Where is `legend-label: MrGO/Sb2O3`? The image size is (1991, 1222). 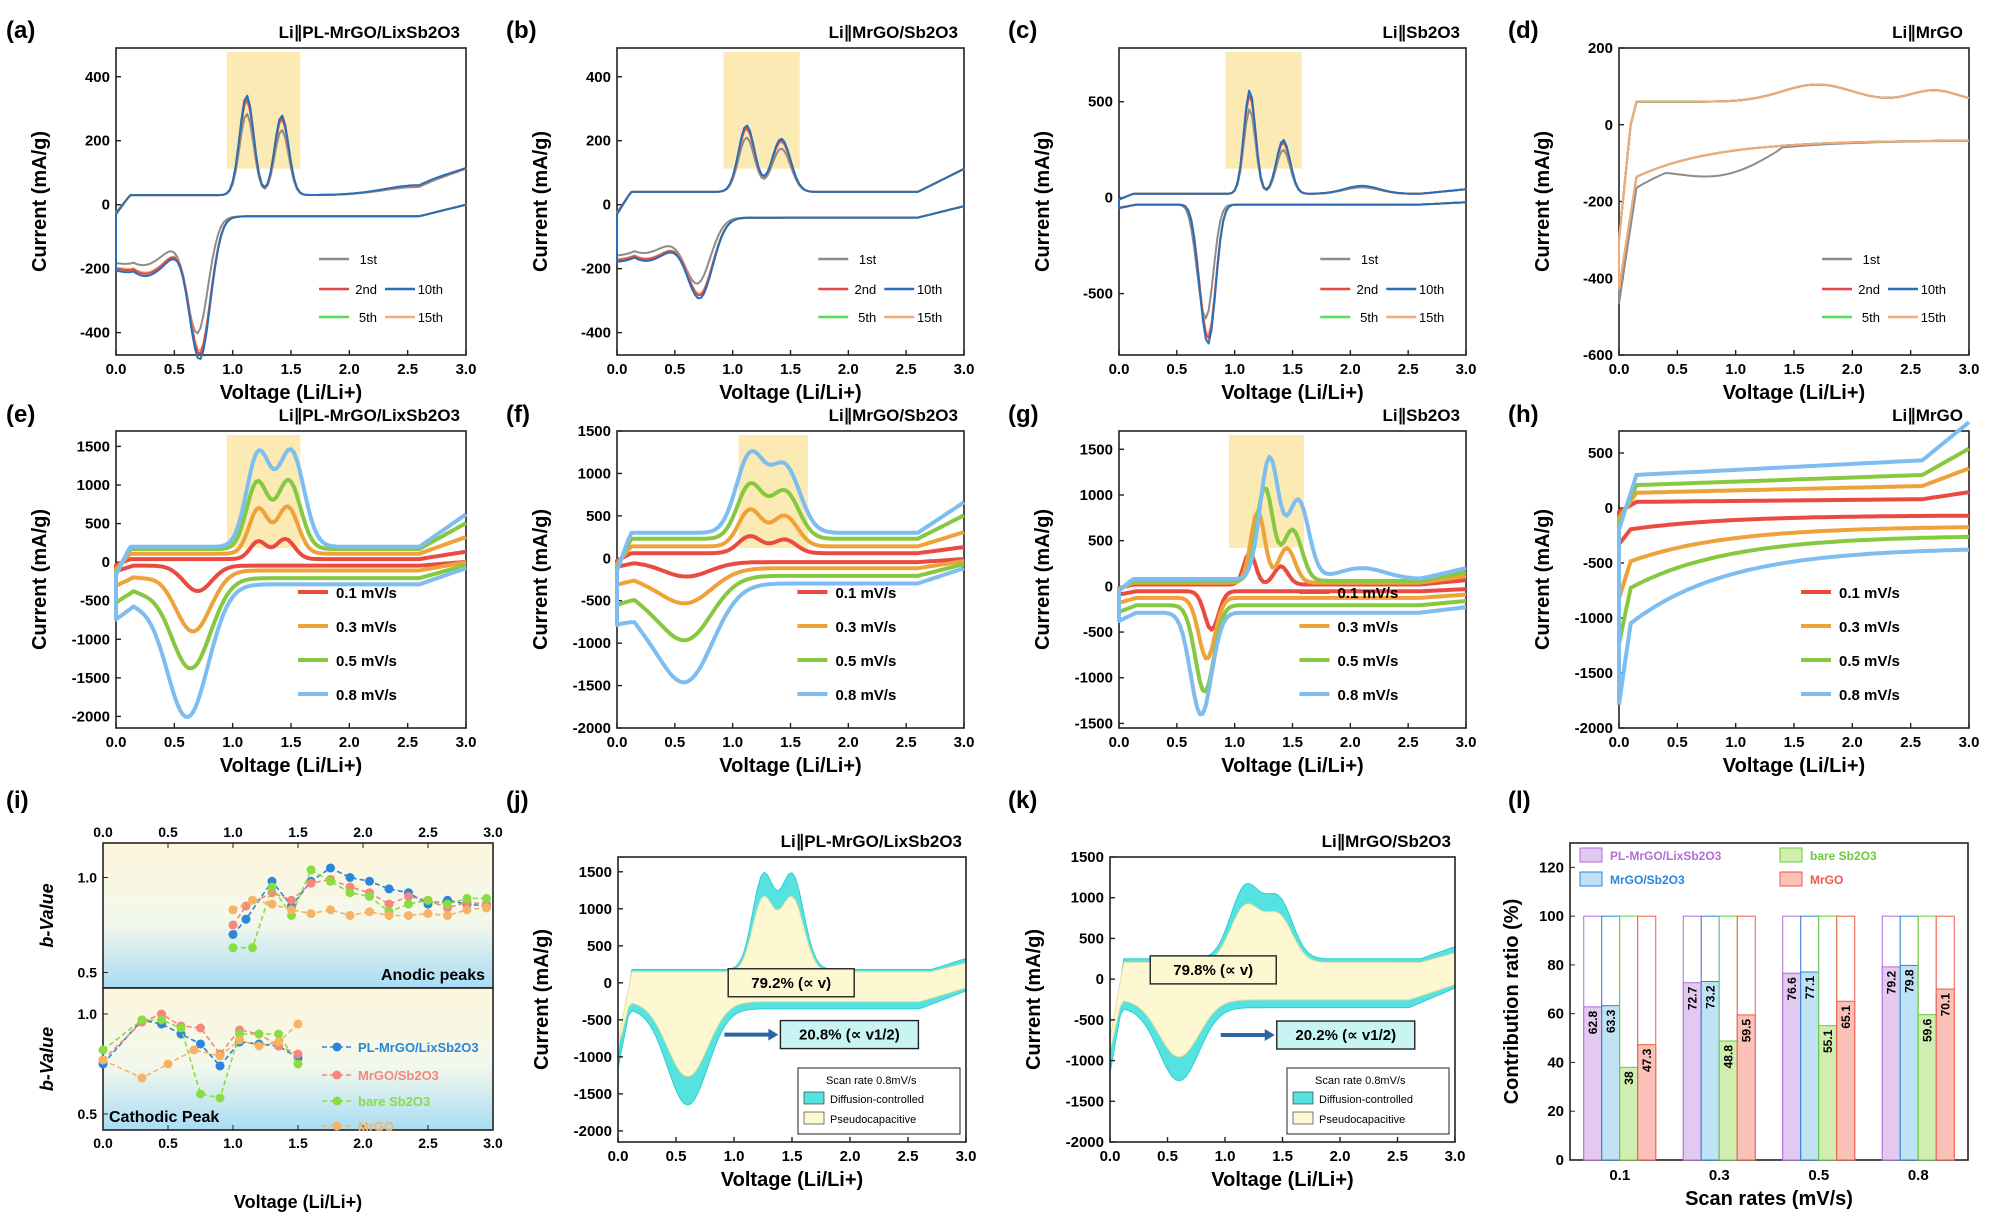
legend-label: MrGO/Sb2O3 is located at coordinates (1647, 880).